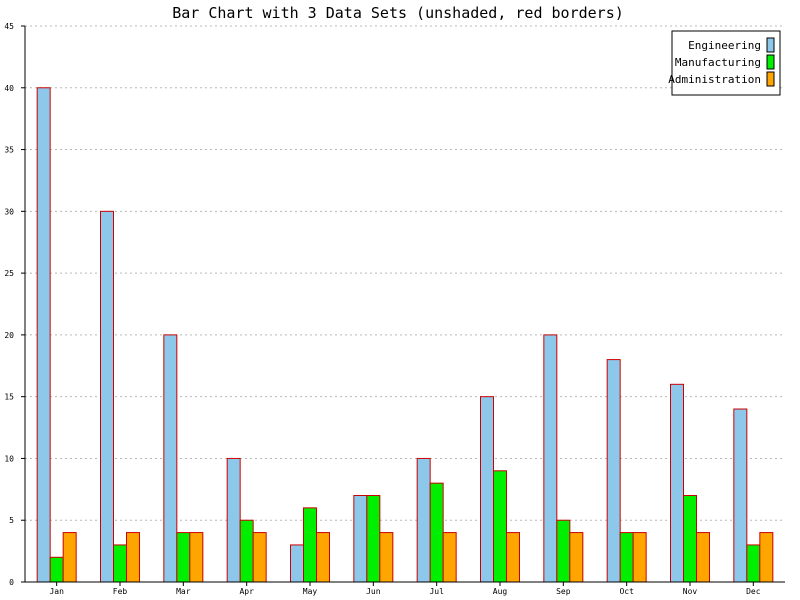 This screenshot has height=600, width=800. Describe the element at coordinates (183, 557) in the screenshot. I see `bar-manufacturing-mar` at that location.